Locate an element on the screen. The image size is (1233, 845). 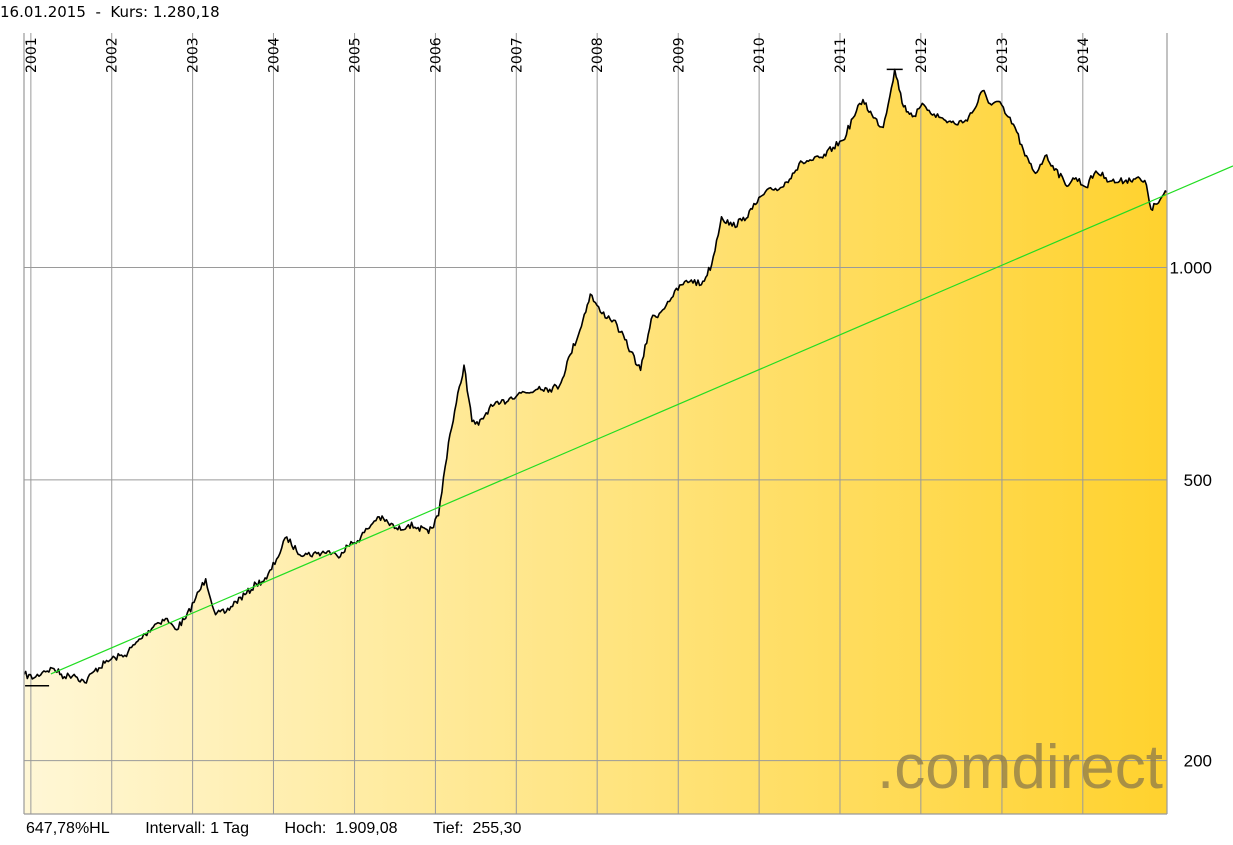
footer-performance: 647,78%HL is located at coordinates (68, 828).